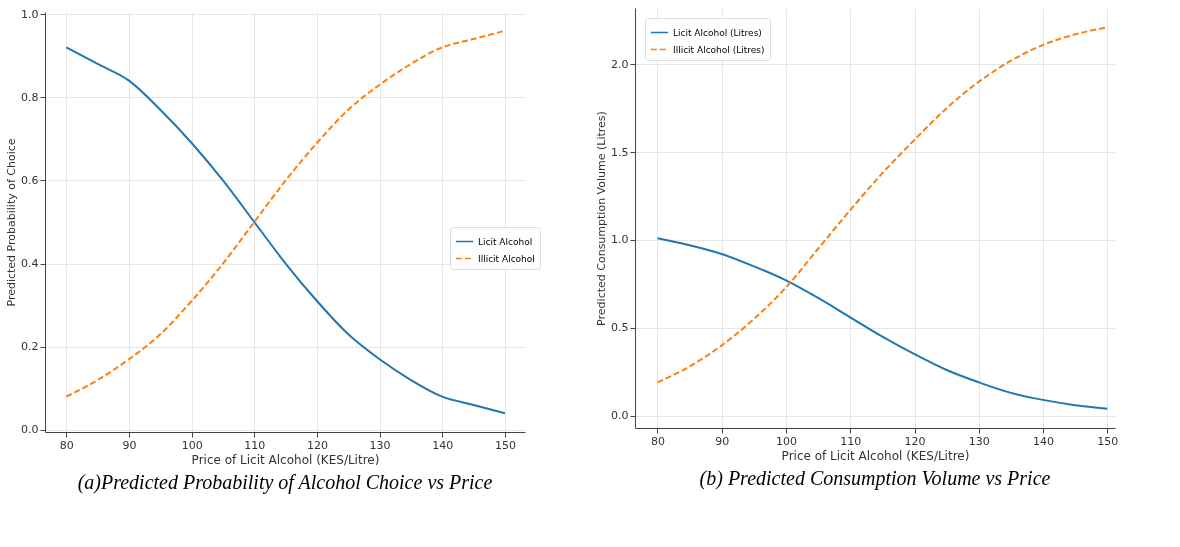 The image size is (1180, 547). What do you see at coordinates (12, 222) in the screenshot?
I see `y-axis-title: Predicted Probability of Choice` at bounding box center [12, 222].